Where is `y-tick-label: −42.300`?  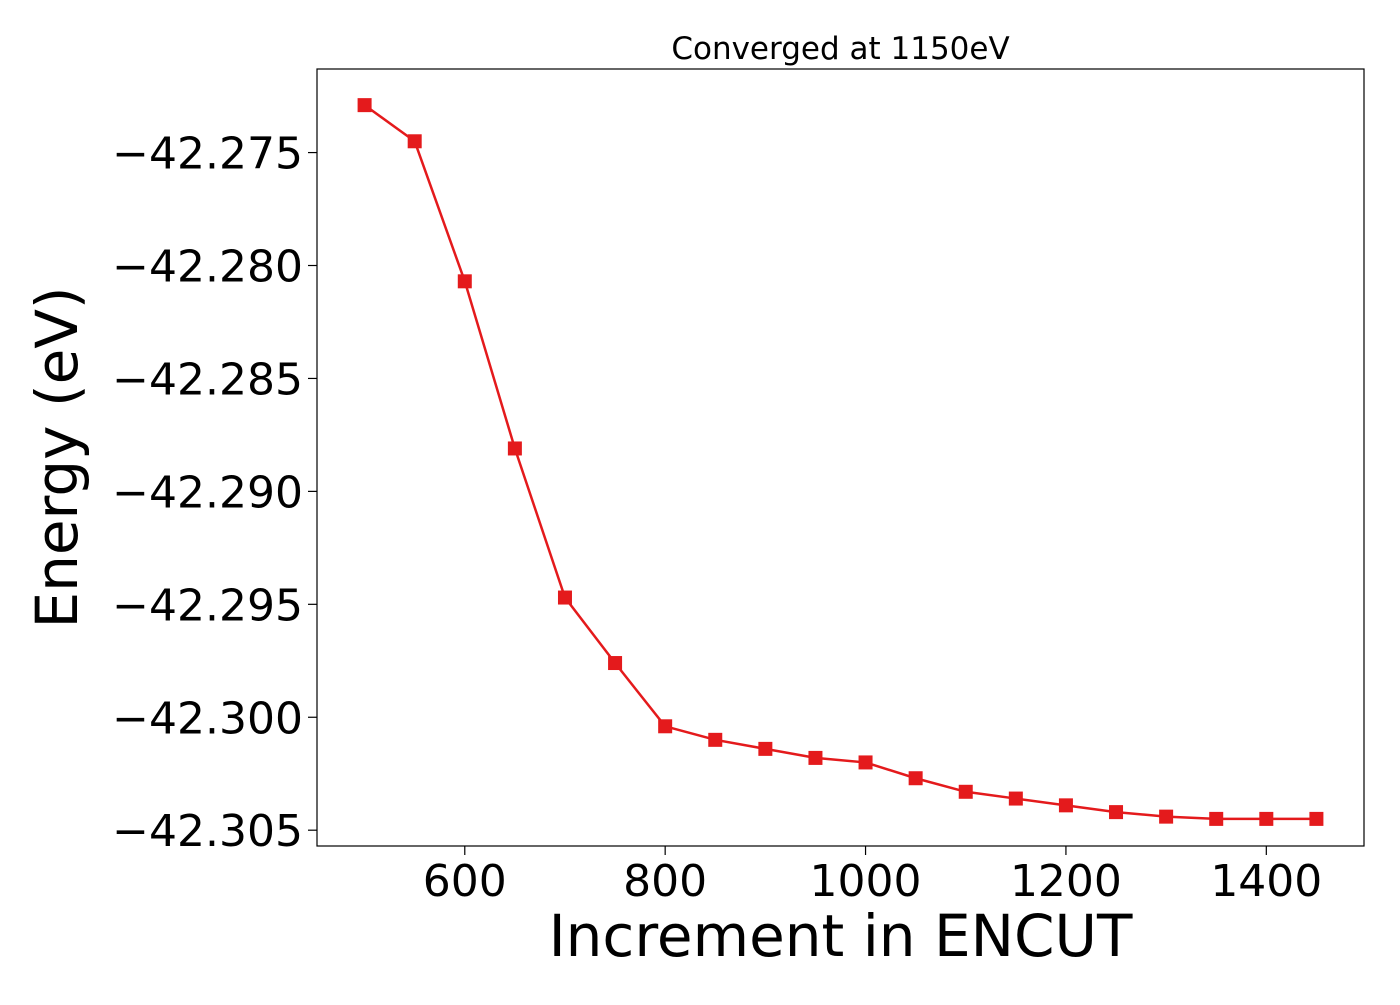 y-tick-label: −42.300 is located at coordinates (207, 718).